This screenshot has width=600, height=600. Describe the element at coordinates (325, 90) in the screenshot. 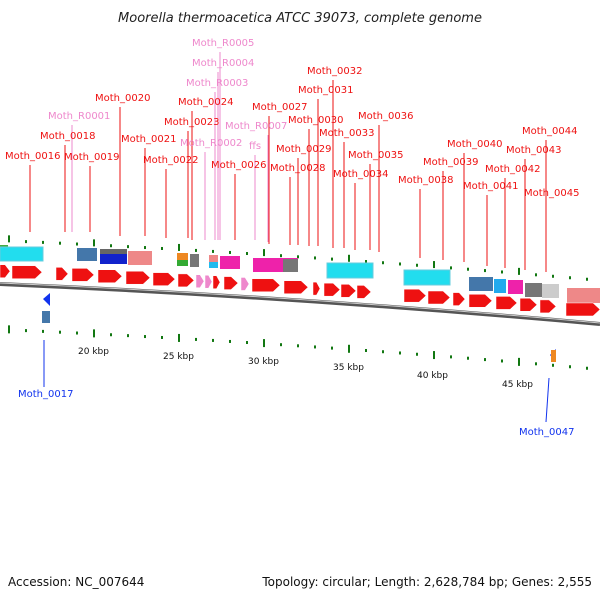

I see `label-moth-0031: Moth_0031` at that location.